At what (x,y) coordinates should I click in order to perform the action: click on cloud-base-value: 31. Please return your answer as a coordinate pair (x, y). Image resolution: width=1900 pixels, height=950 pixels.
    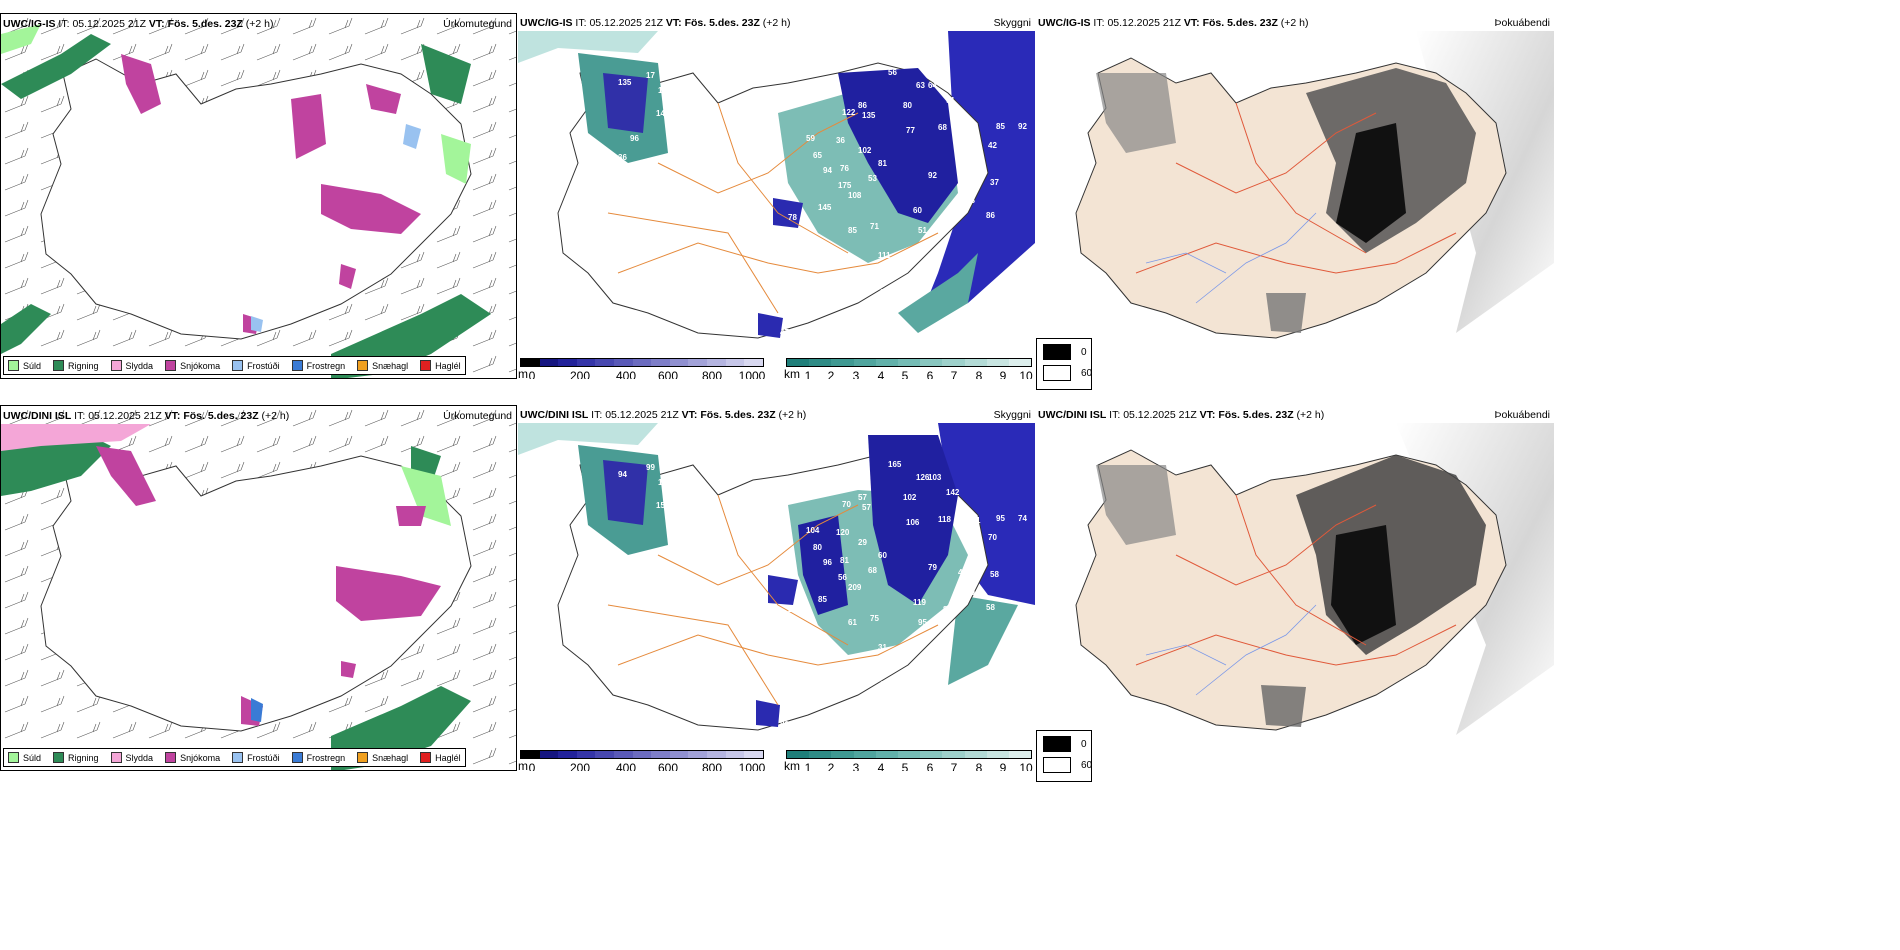
    Looking at the image, I should click on (882, 647).